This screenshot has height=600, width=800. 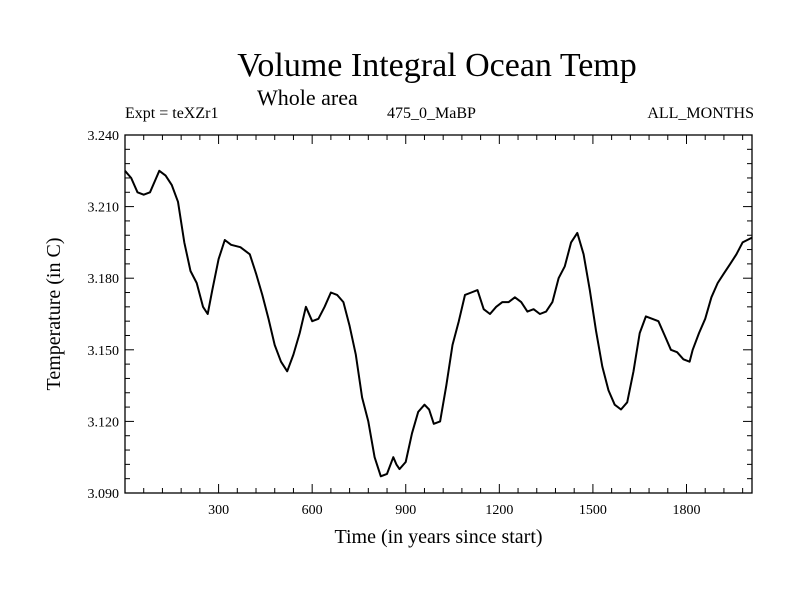 What do you see at coordinates (104, 279) in the screenshot?
I see `y-tick-label: 3.180` at bounding box center [104, 279].